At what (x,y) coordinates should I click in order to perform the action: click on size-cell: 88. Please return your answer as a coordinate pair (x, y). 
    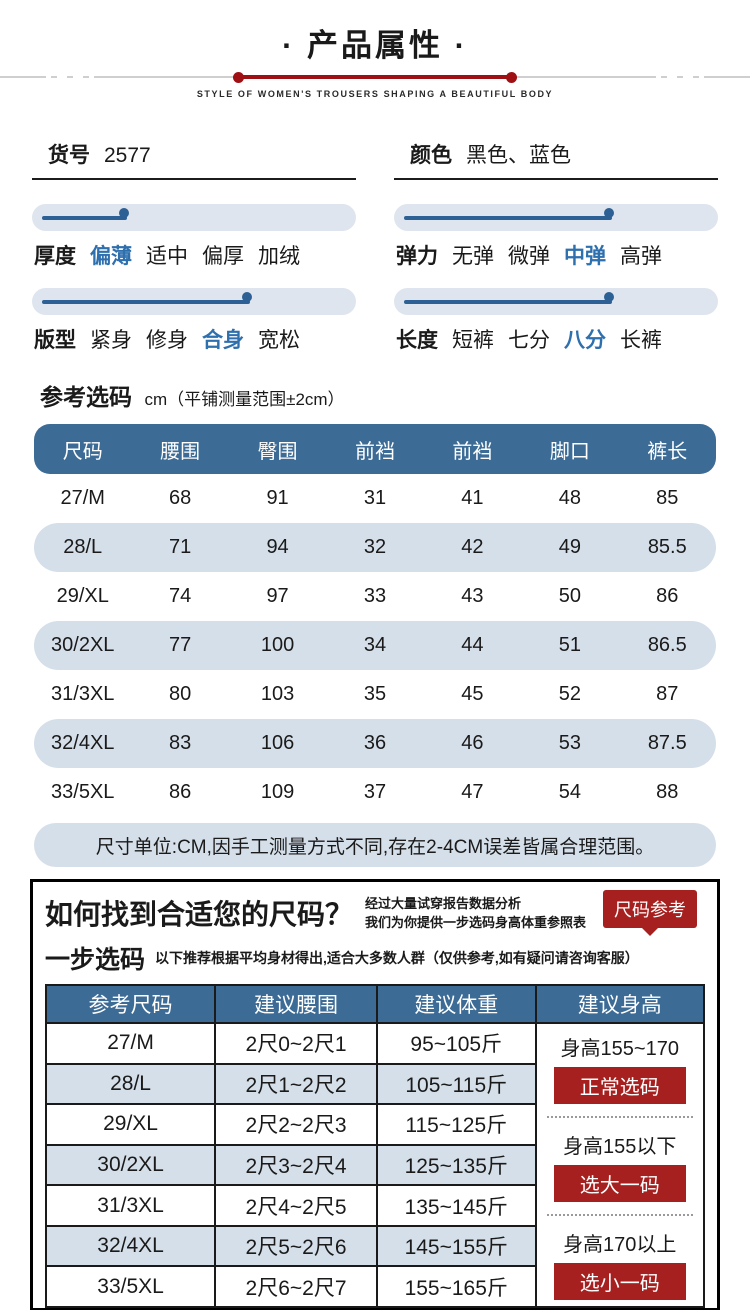
    Looking at the image, I should click on (667, 792).